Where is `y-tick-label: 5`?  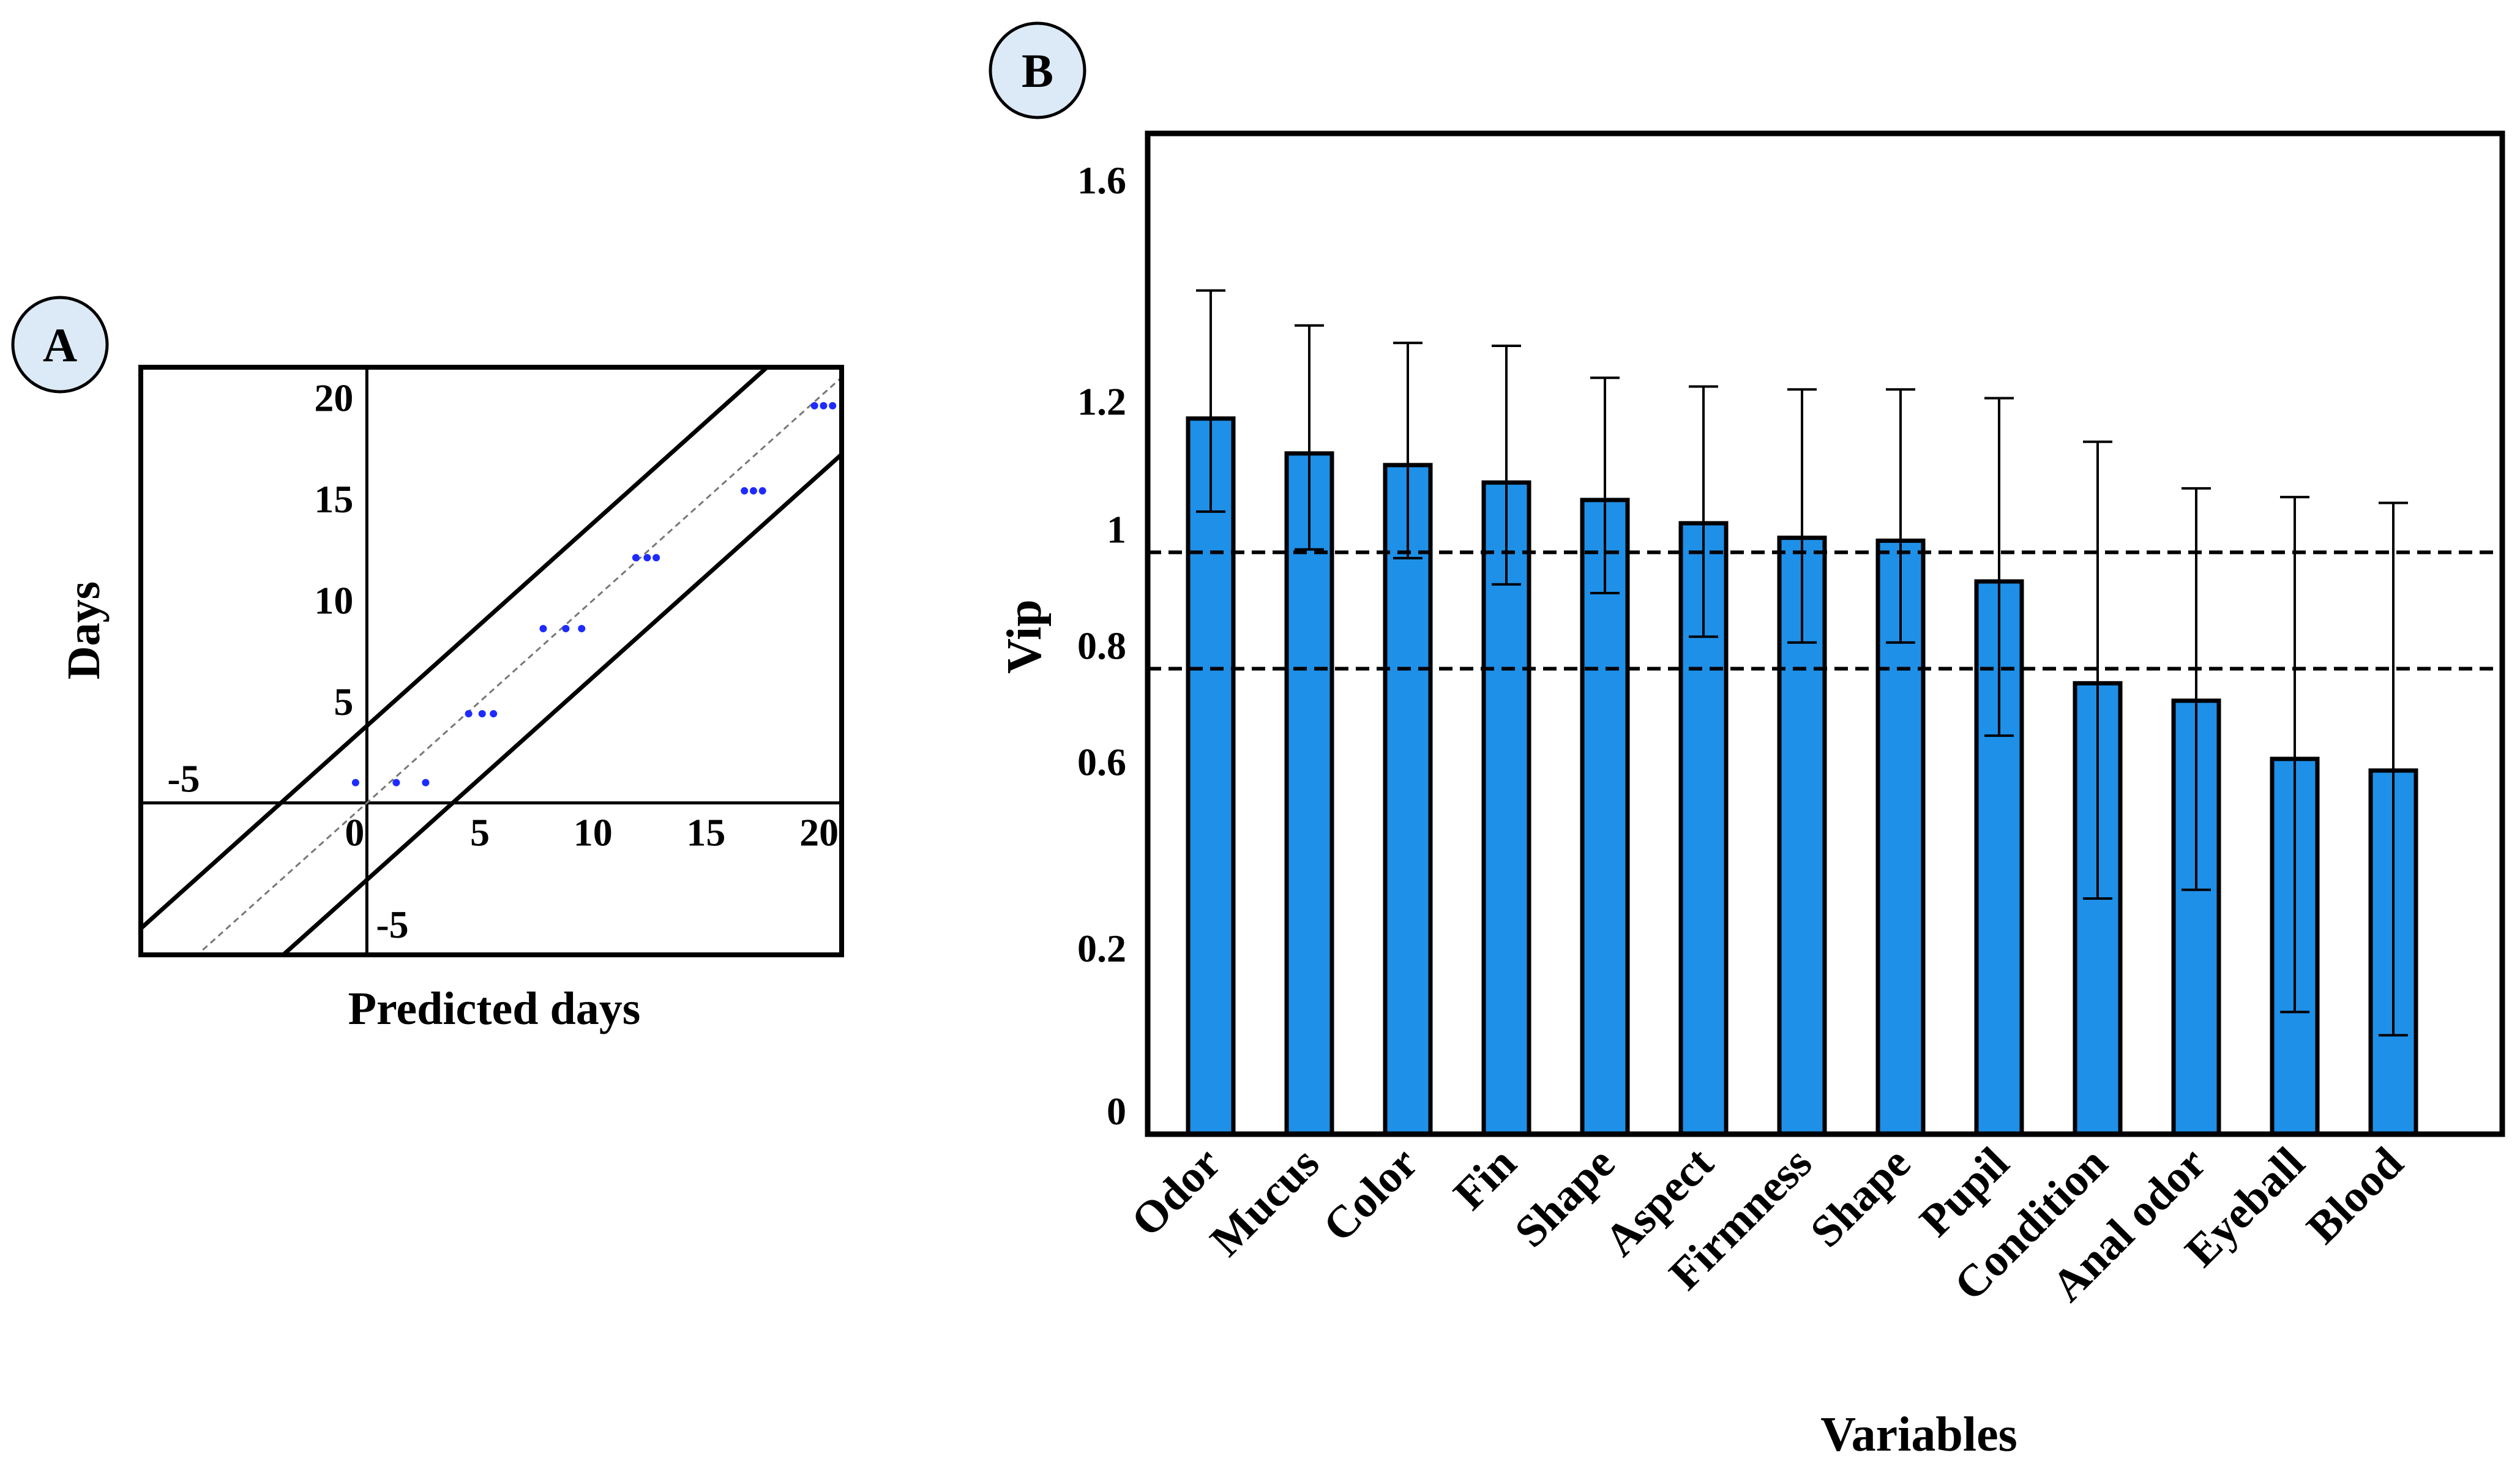
y-tick-label: 5 is located at coordinates (344, 702).